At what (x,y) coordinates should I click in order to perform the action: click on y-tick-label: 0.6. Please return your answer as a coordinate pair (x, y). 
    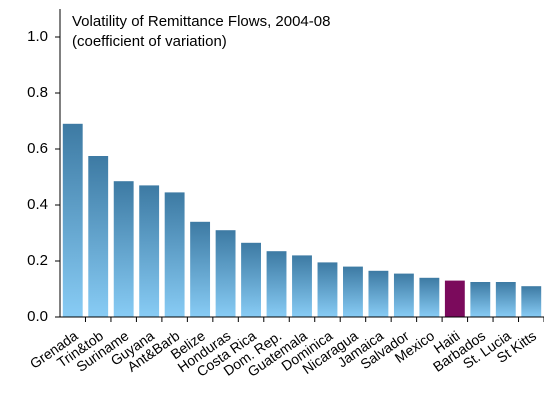
    Looking at the image, I should click on (37, 148).